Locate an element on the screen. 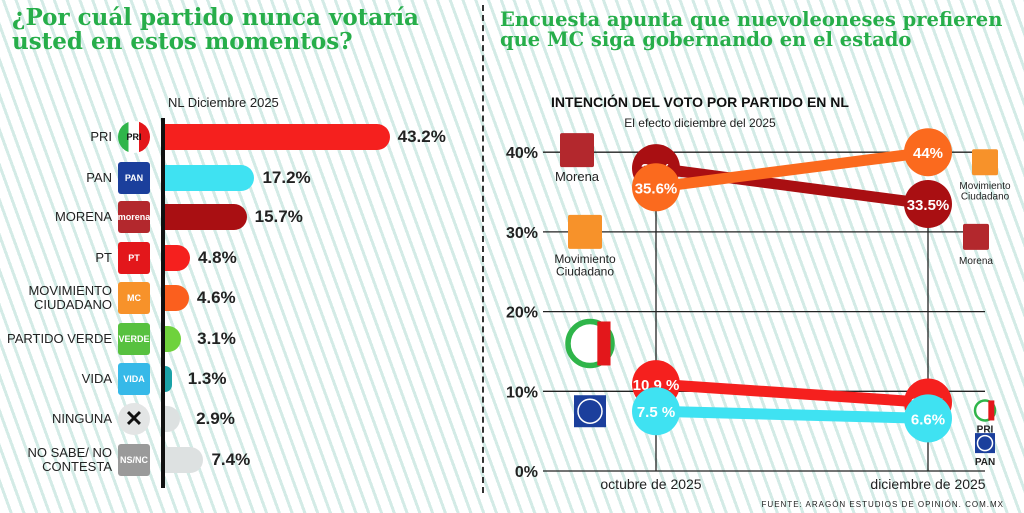  bar-value-label: 2.9% is located at coordinates (215, 418).